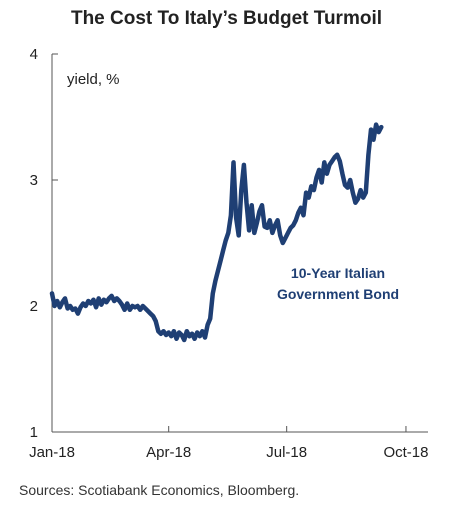 Image resolution: width=453 pixels, height=506 pixels. Describe the element at coordinates (93, 79) in the screenshot. I see `y-axis-label: yield, %` at that location.